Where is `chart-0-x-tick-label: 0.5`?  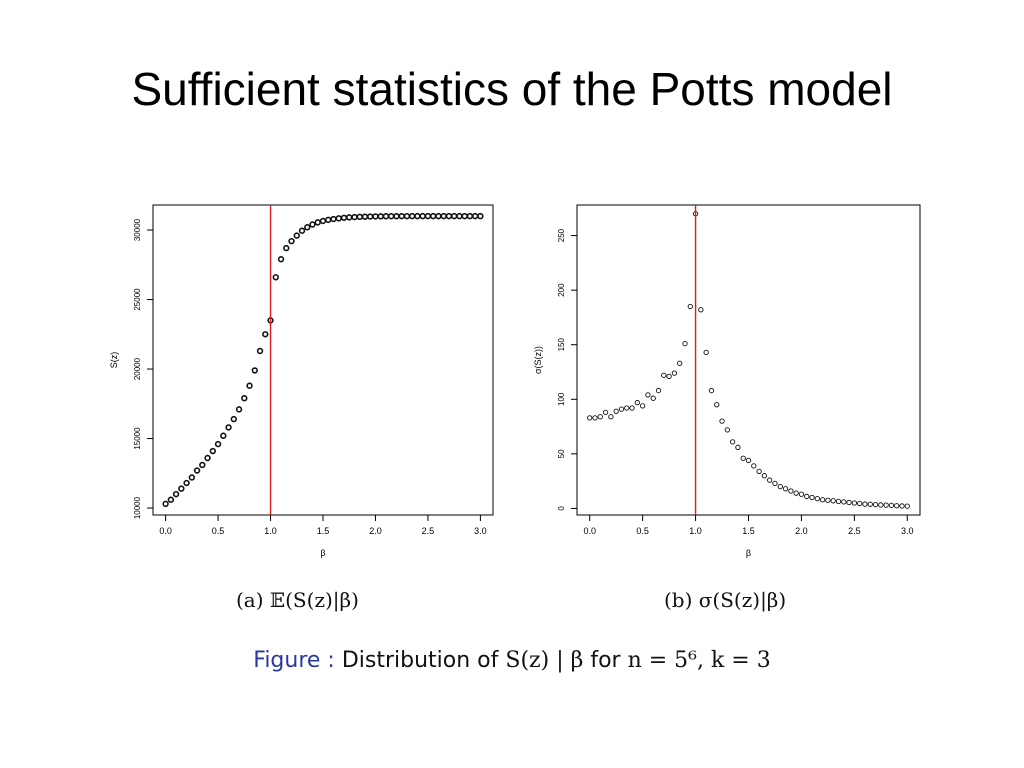 chart-0-x-tick-label: 0.5 is located at coordinates (218, 531).